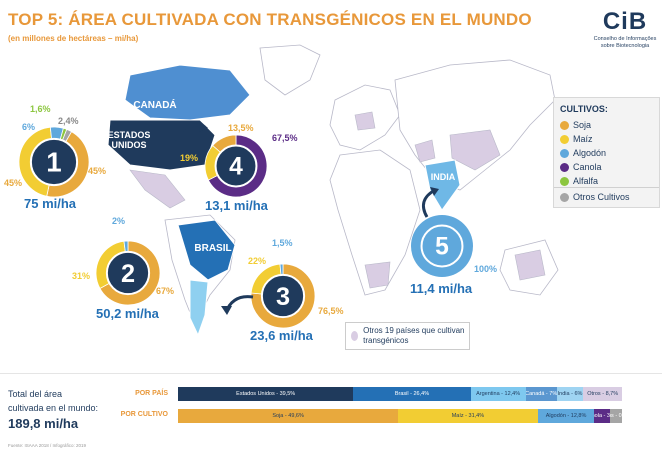  I want to click on bar-segment-algodón: Algodón - 12,8%, so click(566, 416).